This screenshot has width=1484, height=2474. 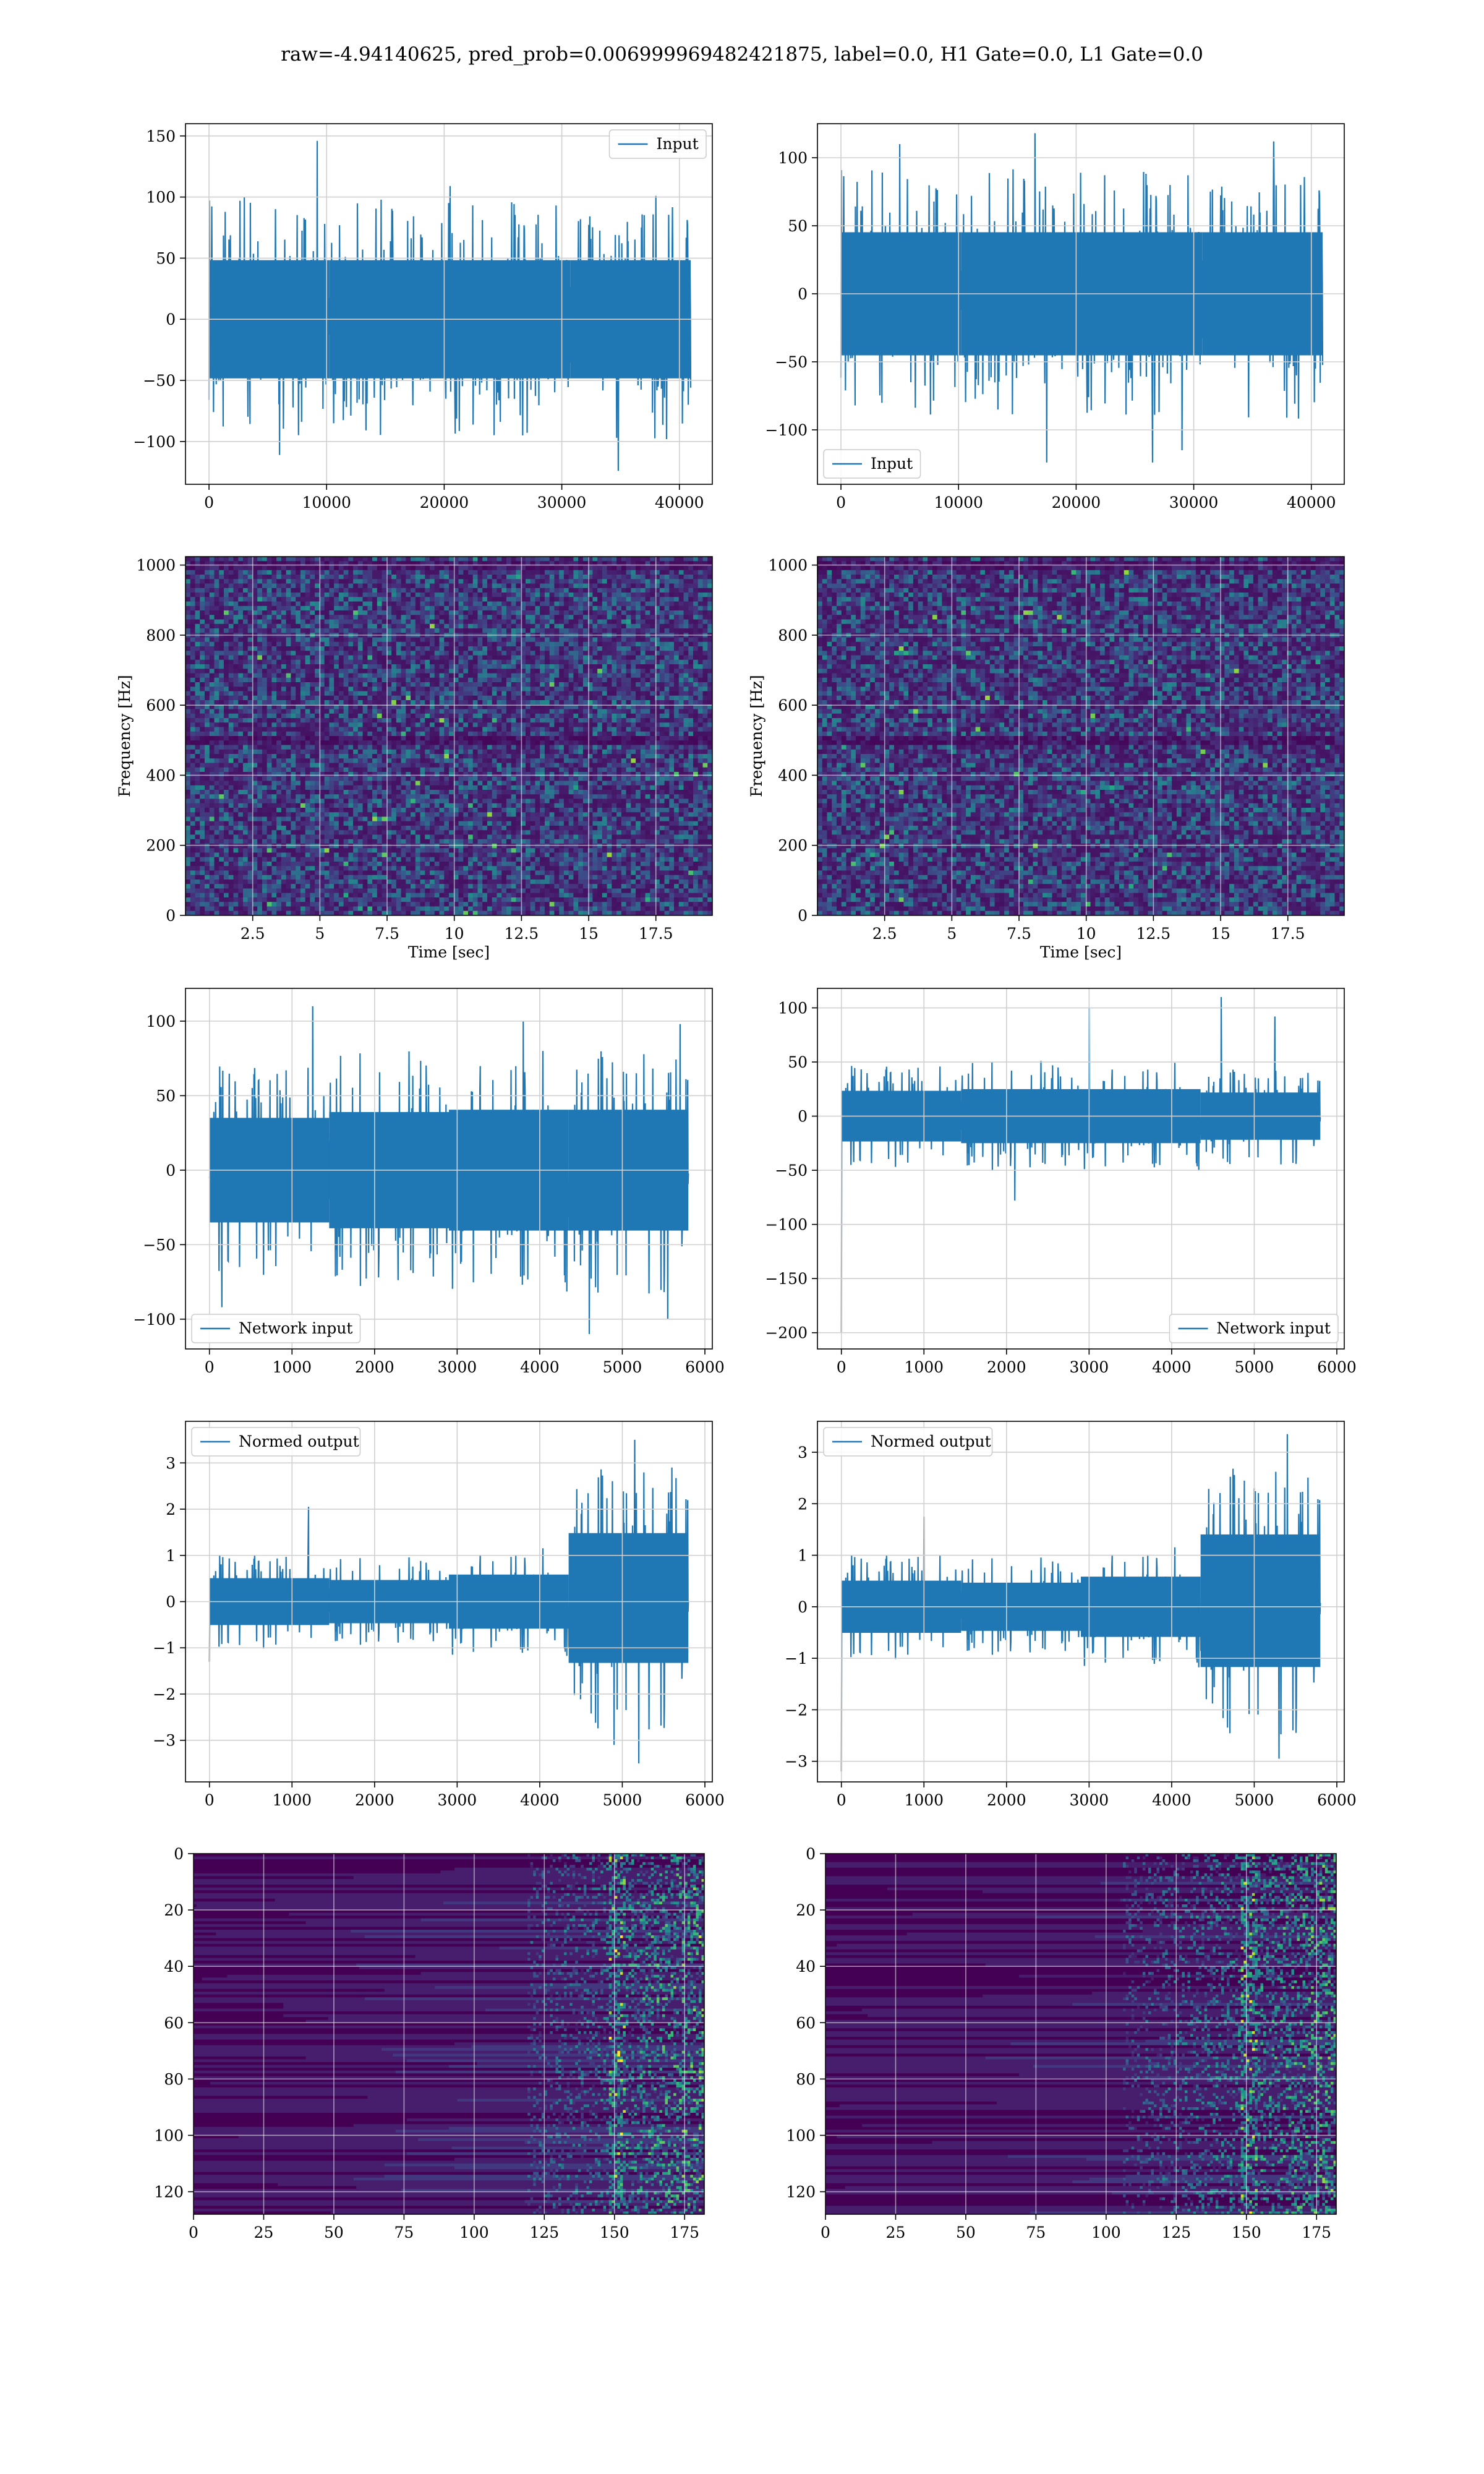 What do you see at coordinates (678, 144) in the screenshot?
I see `legend-label: Input` at bounding box center [678, 144].